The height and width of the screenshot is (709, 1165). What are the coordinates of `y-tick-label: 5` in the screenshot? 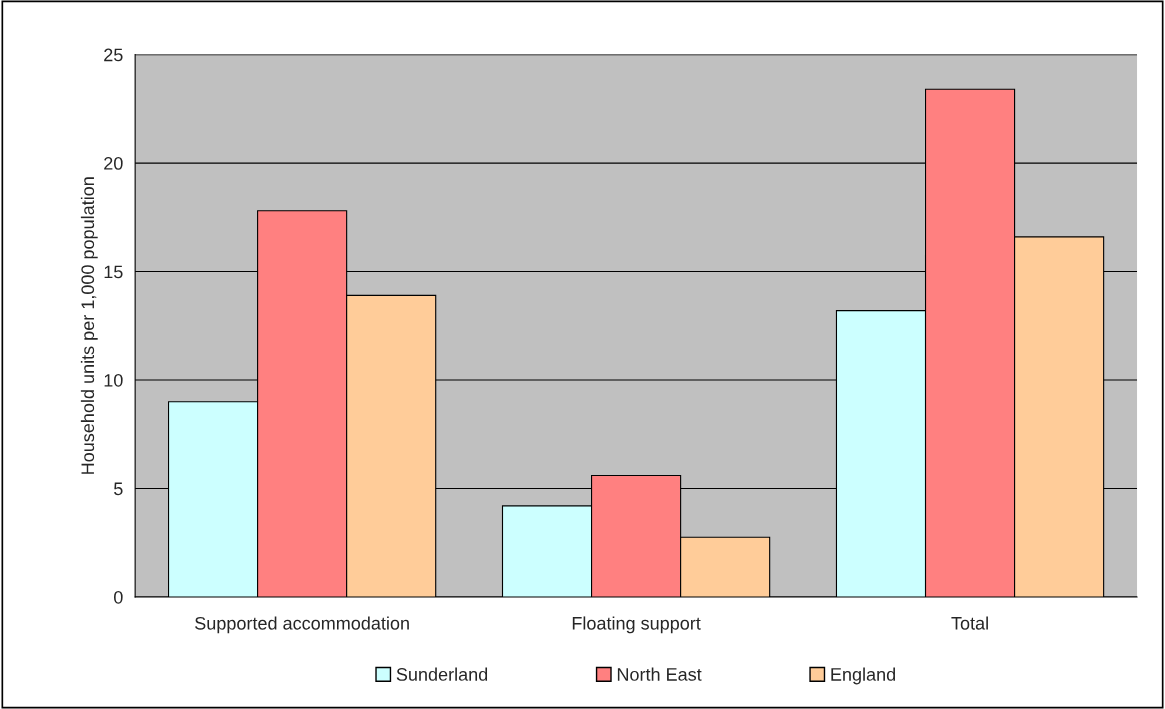 It's located at (118, 489).